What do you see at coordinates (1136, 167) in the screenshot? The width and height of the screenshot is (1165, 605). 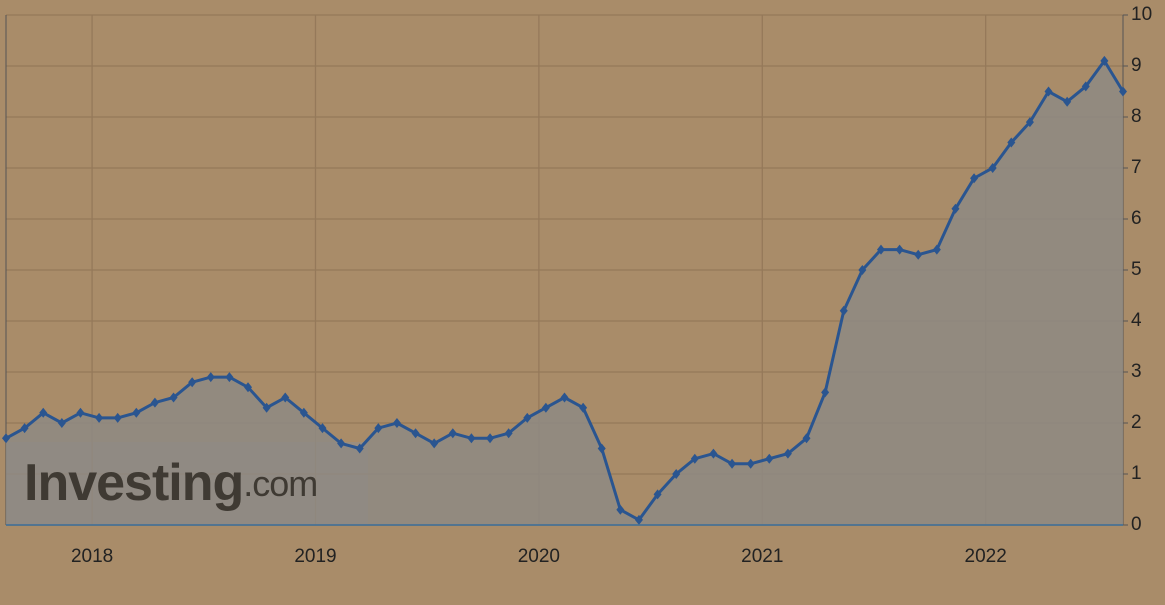 I see `y-tick-label: 7` at bounding box center [1136, 167].